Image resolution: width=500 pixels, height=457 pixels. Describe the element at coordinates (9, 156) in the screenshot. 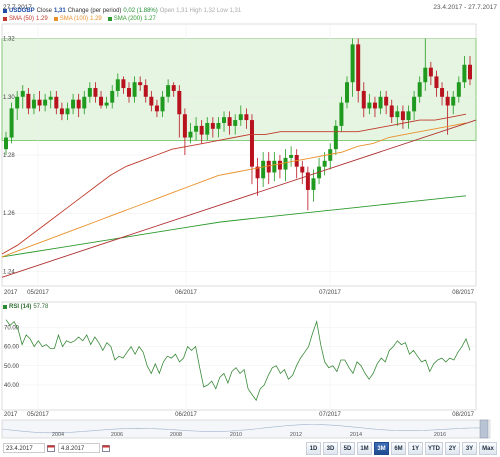

I see `main-y-tick-label: 1.28` at that location.